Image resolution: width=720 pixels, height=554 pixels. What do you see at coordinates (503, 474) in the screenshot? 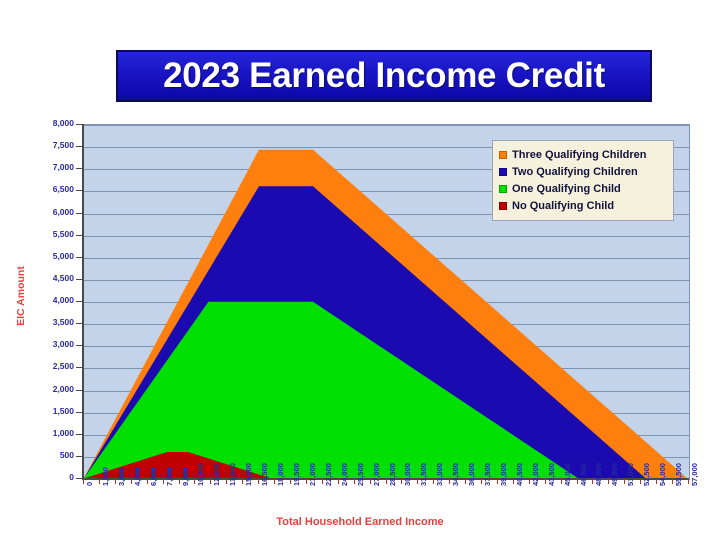
I see `x-tick-label: 39,000` at bounding box center [503, 474].